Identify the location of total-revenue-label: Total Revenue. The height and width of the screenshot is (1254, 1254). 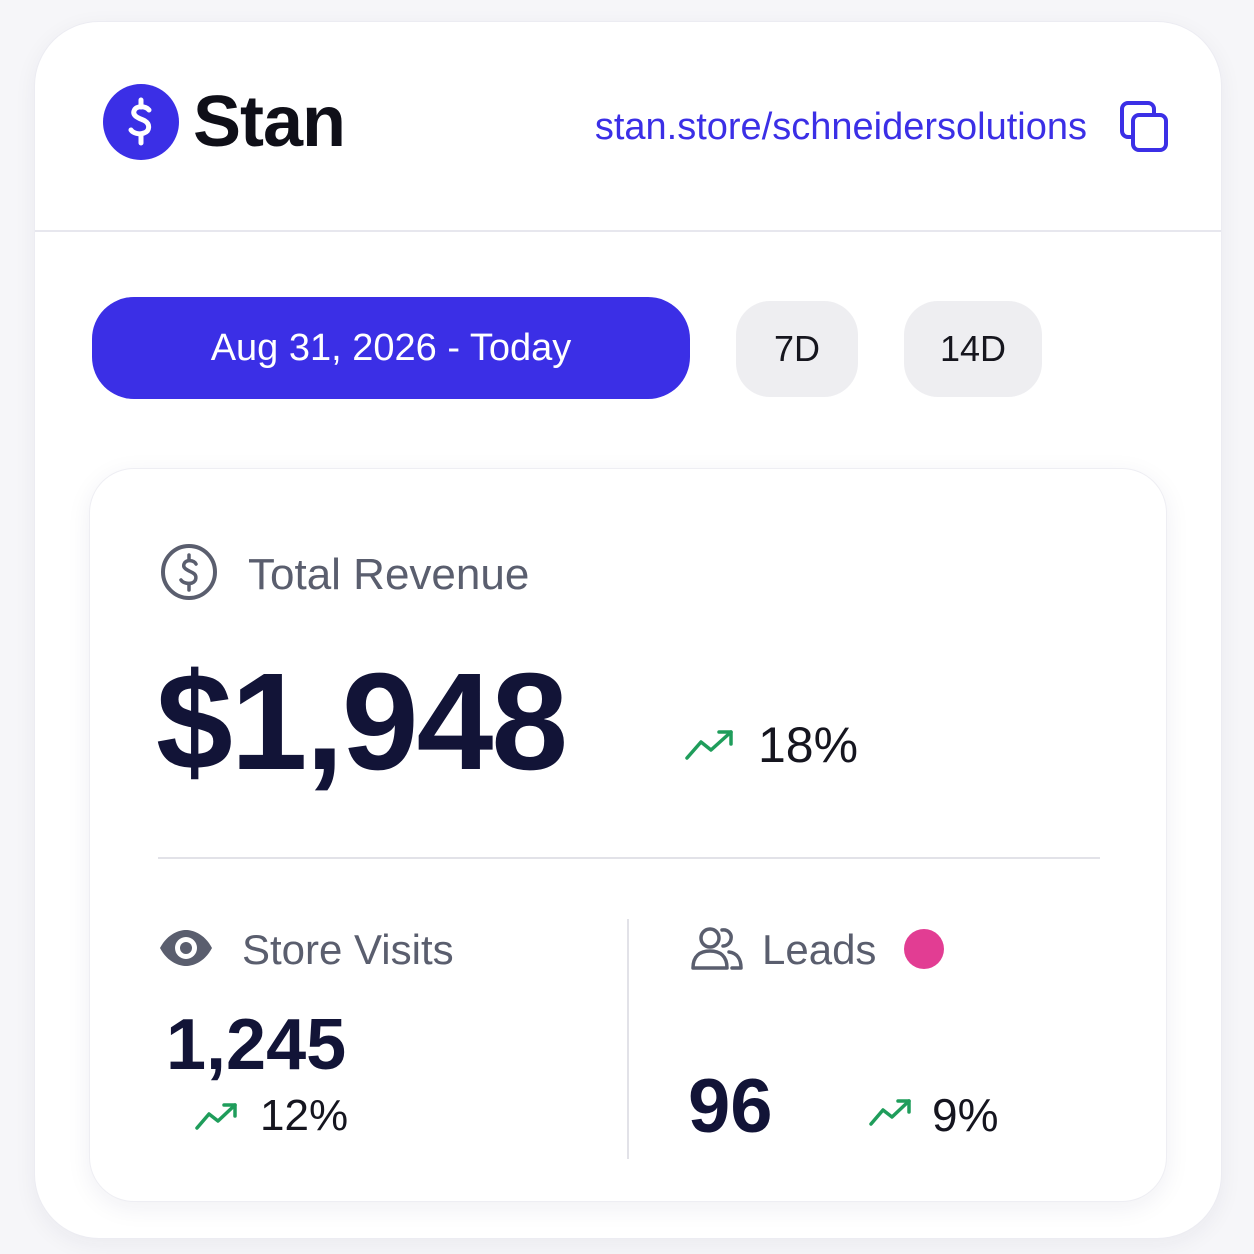
(389, 574).